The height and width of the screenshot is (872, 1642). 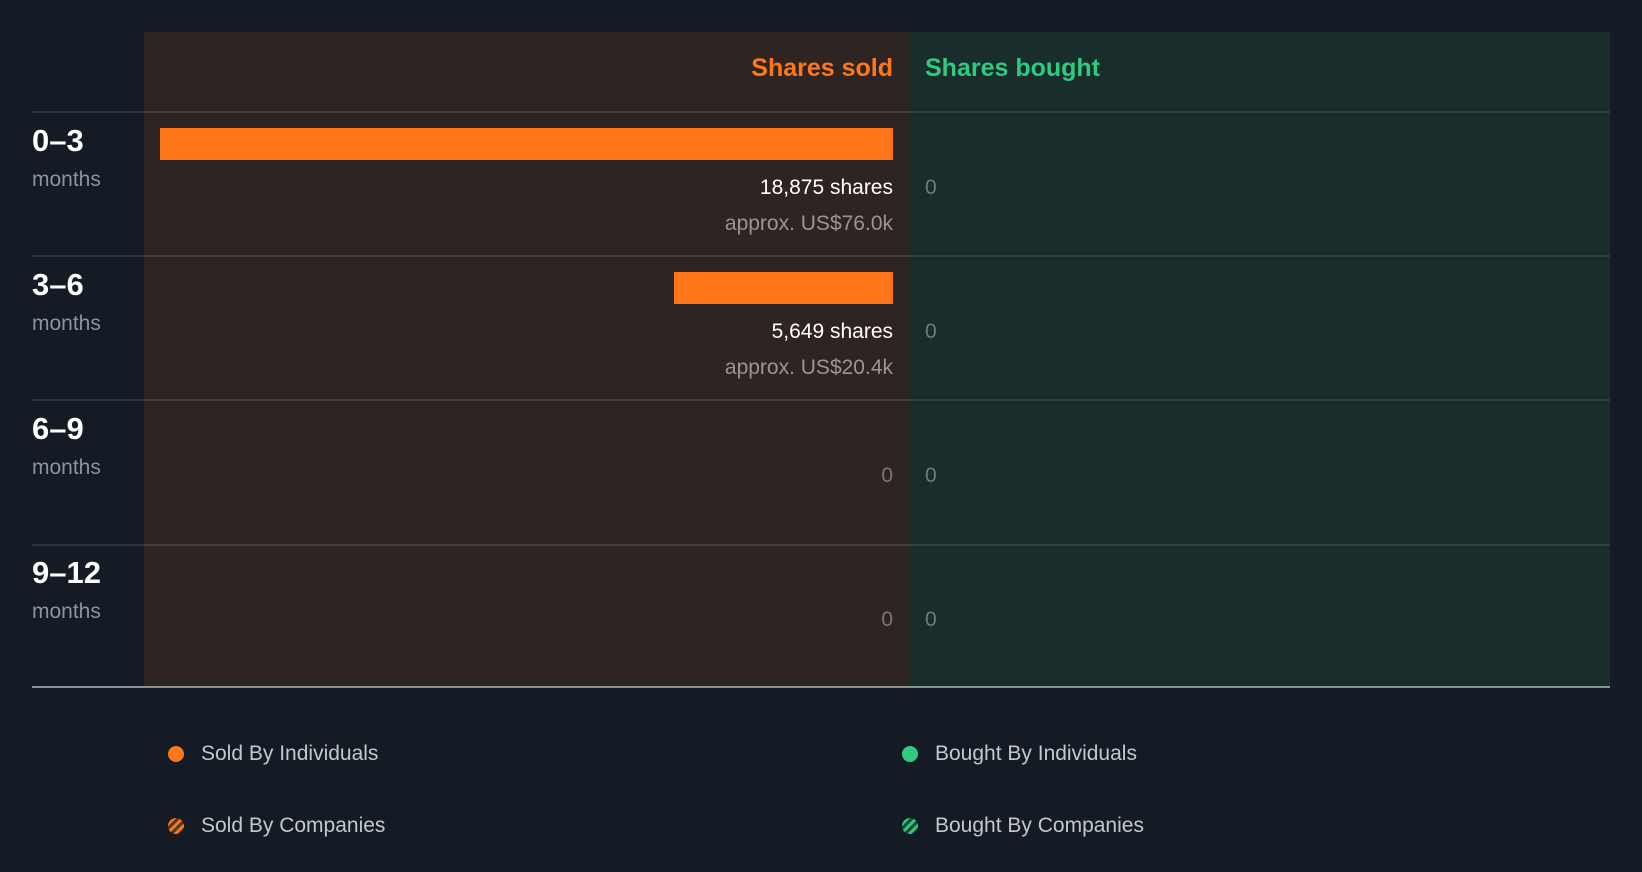 I want to click on row-range: 6–9, so click(x=58, y=428).